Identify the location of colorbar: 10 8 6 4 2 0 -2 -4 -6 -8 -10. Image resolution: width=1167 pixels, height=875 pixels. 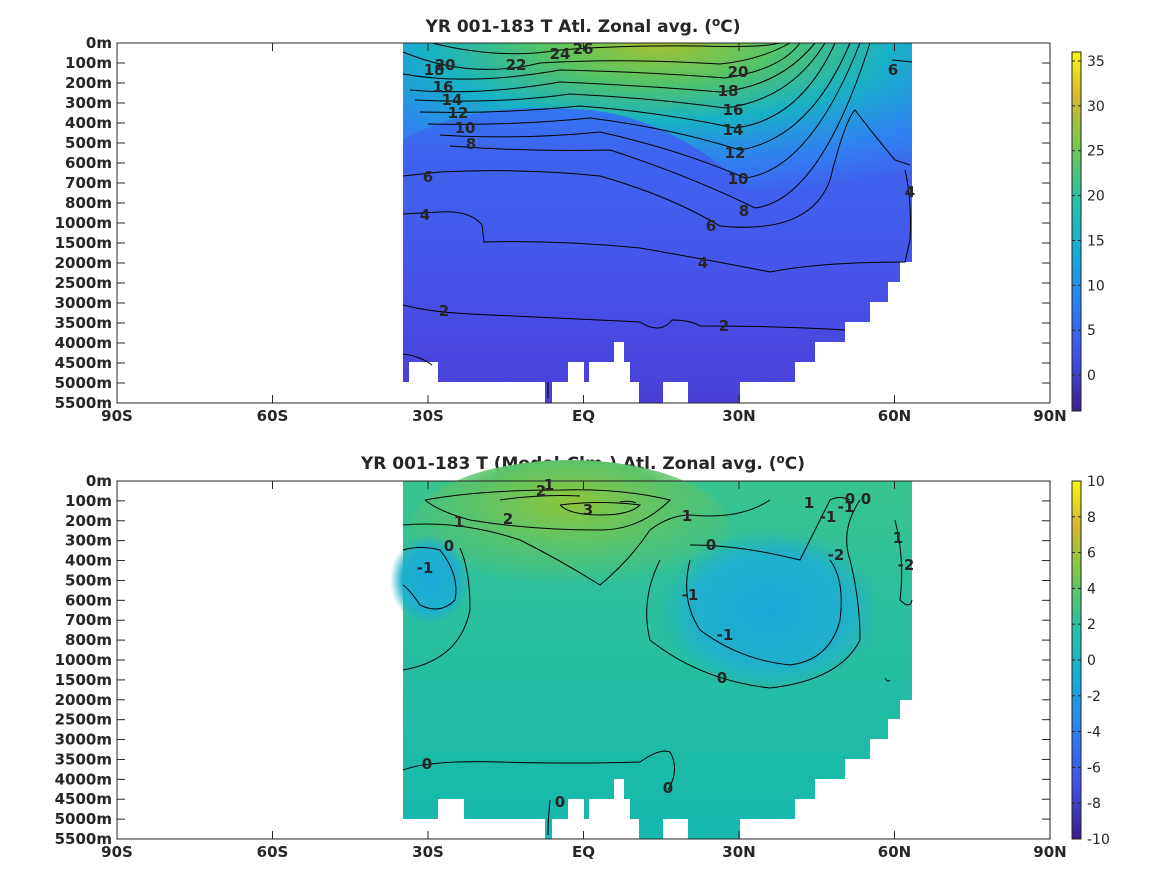
(1090, 661).